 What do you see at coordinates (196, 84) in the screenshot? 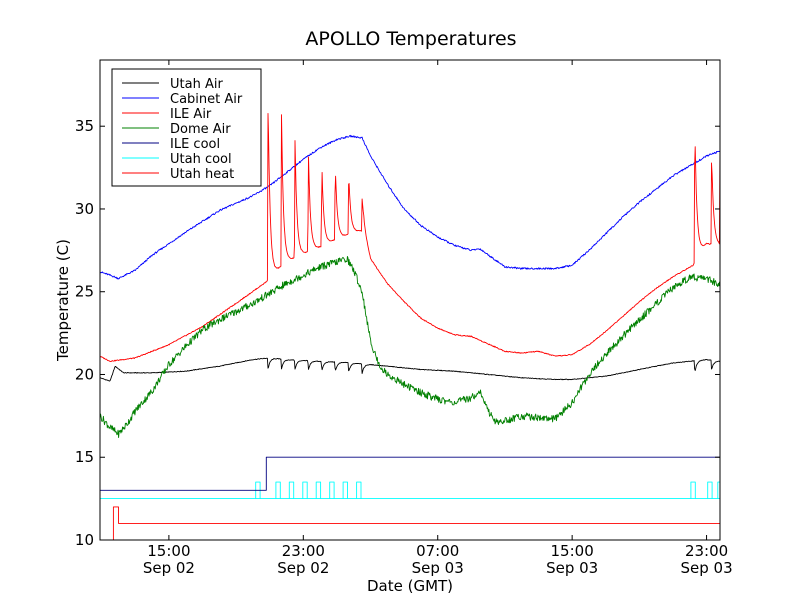
I see `legend-label: Utah Air` at bounding box center [196, 84].